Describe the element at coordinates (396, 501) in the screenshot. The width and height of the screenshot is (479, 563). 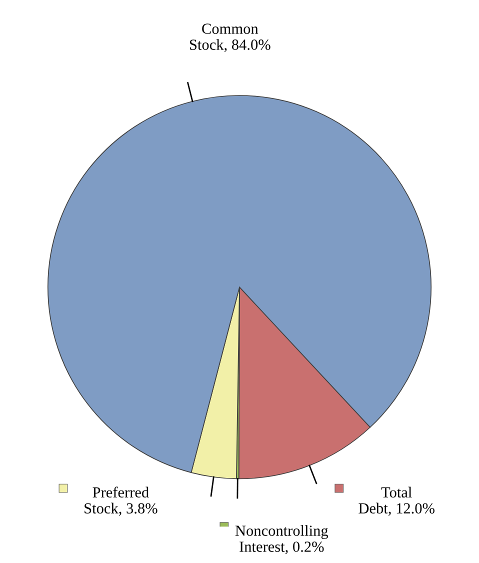
I see `slice-label: Total Debt, 12.0%` at that location.